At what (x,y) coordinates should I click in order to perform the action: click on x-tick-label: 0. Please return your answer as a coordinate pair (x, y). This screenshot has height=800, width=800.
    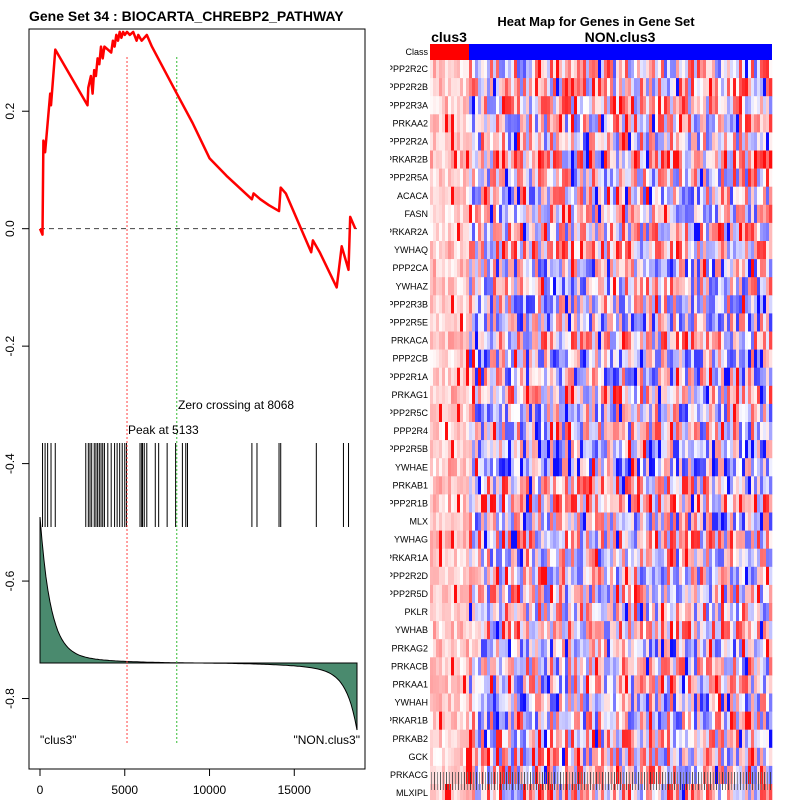
    Looking at the image, I should click on (40, 790).